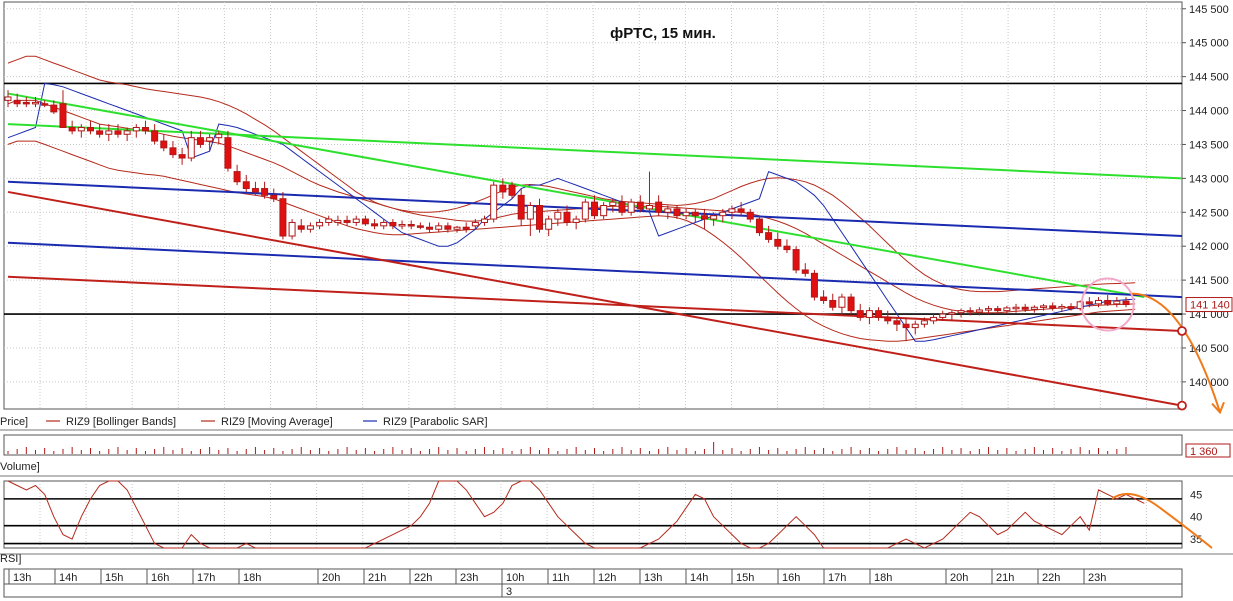  What do you see at coordinates (1209, 78) in the screenshot?
I see `price-tick-label: 144 500` at bounding box center [1209, 78].